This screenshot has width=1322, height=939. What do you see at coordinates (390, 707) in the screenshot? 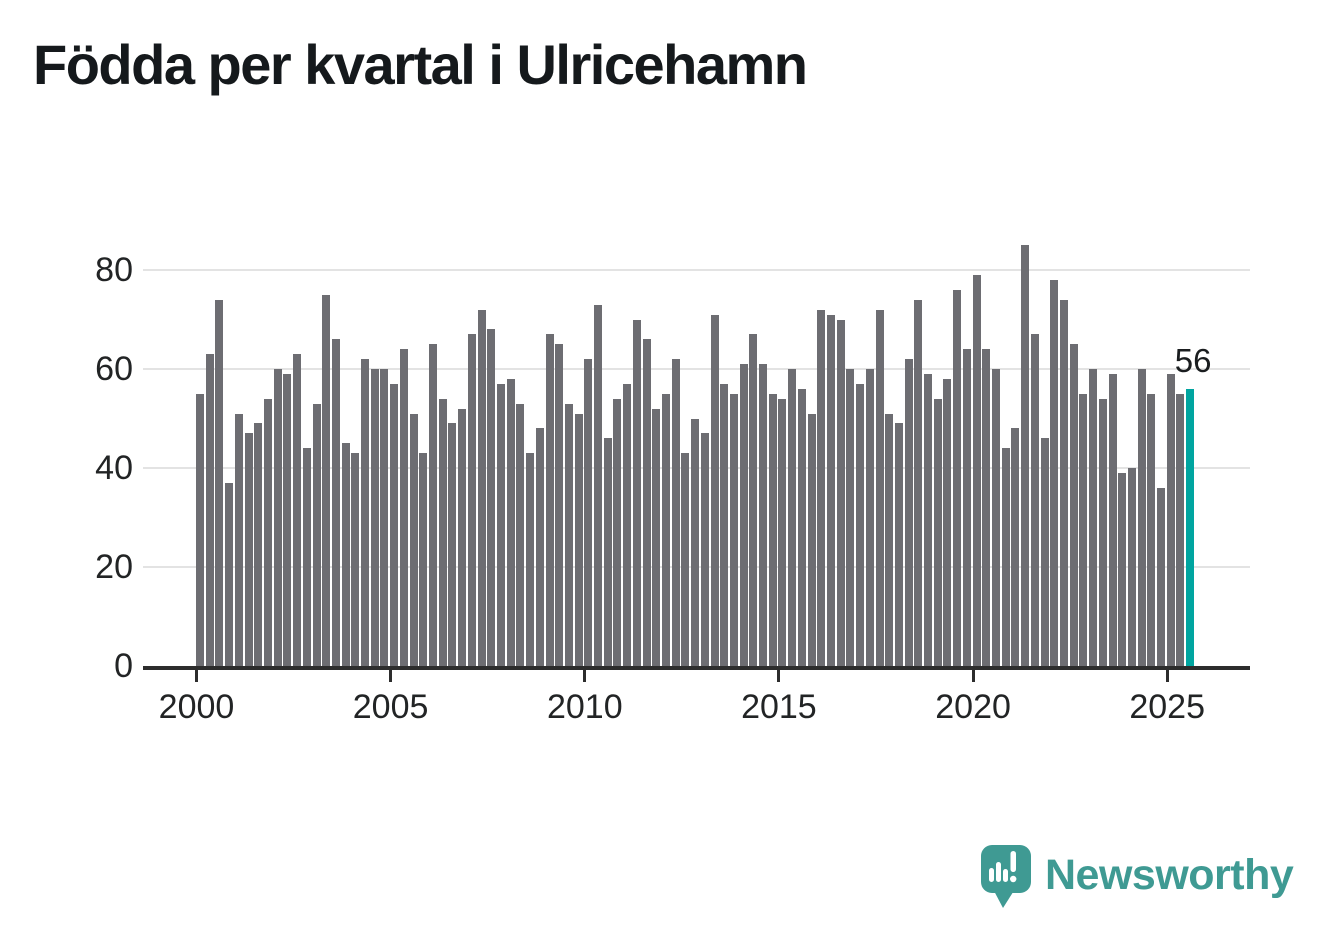
I see `x-axis-label: 2005` at bounding box center [390, 707].